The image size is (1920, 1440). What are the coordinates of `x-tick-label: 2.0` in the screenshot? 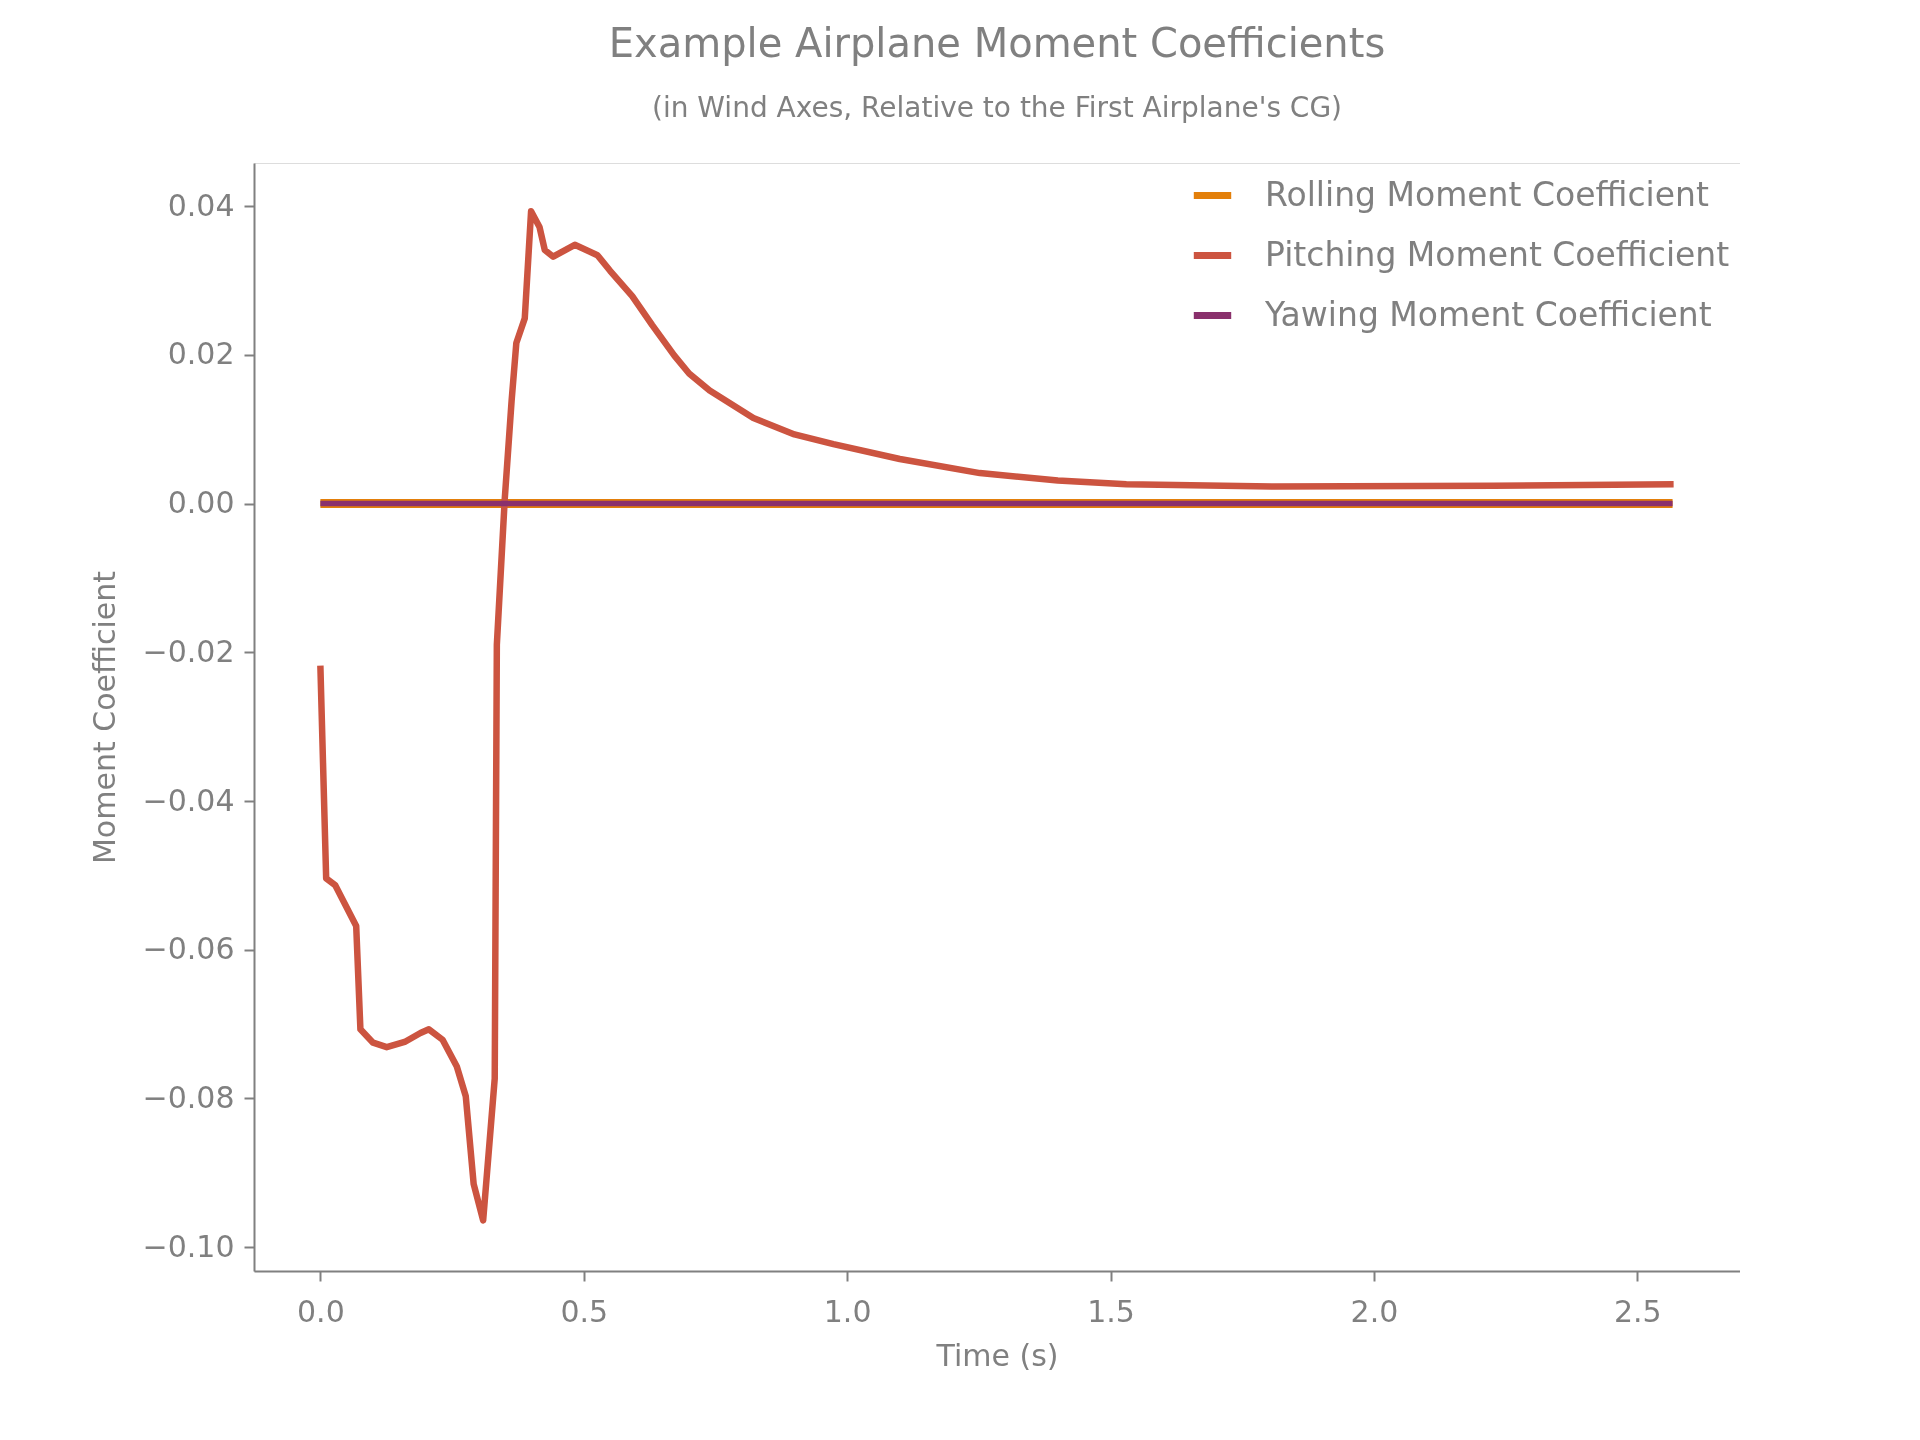 It's located at (1374, 1311).